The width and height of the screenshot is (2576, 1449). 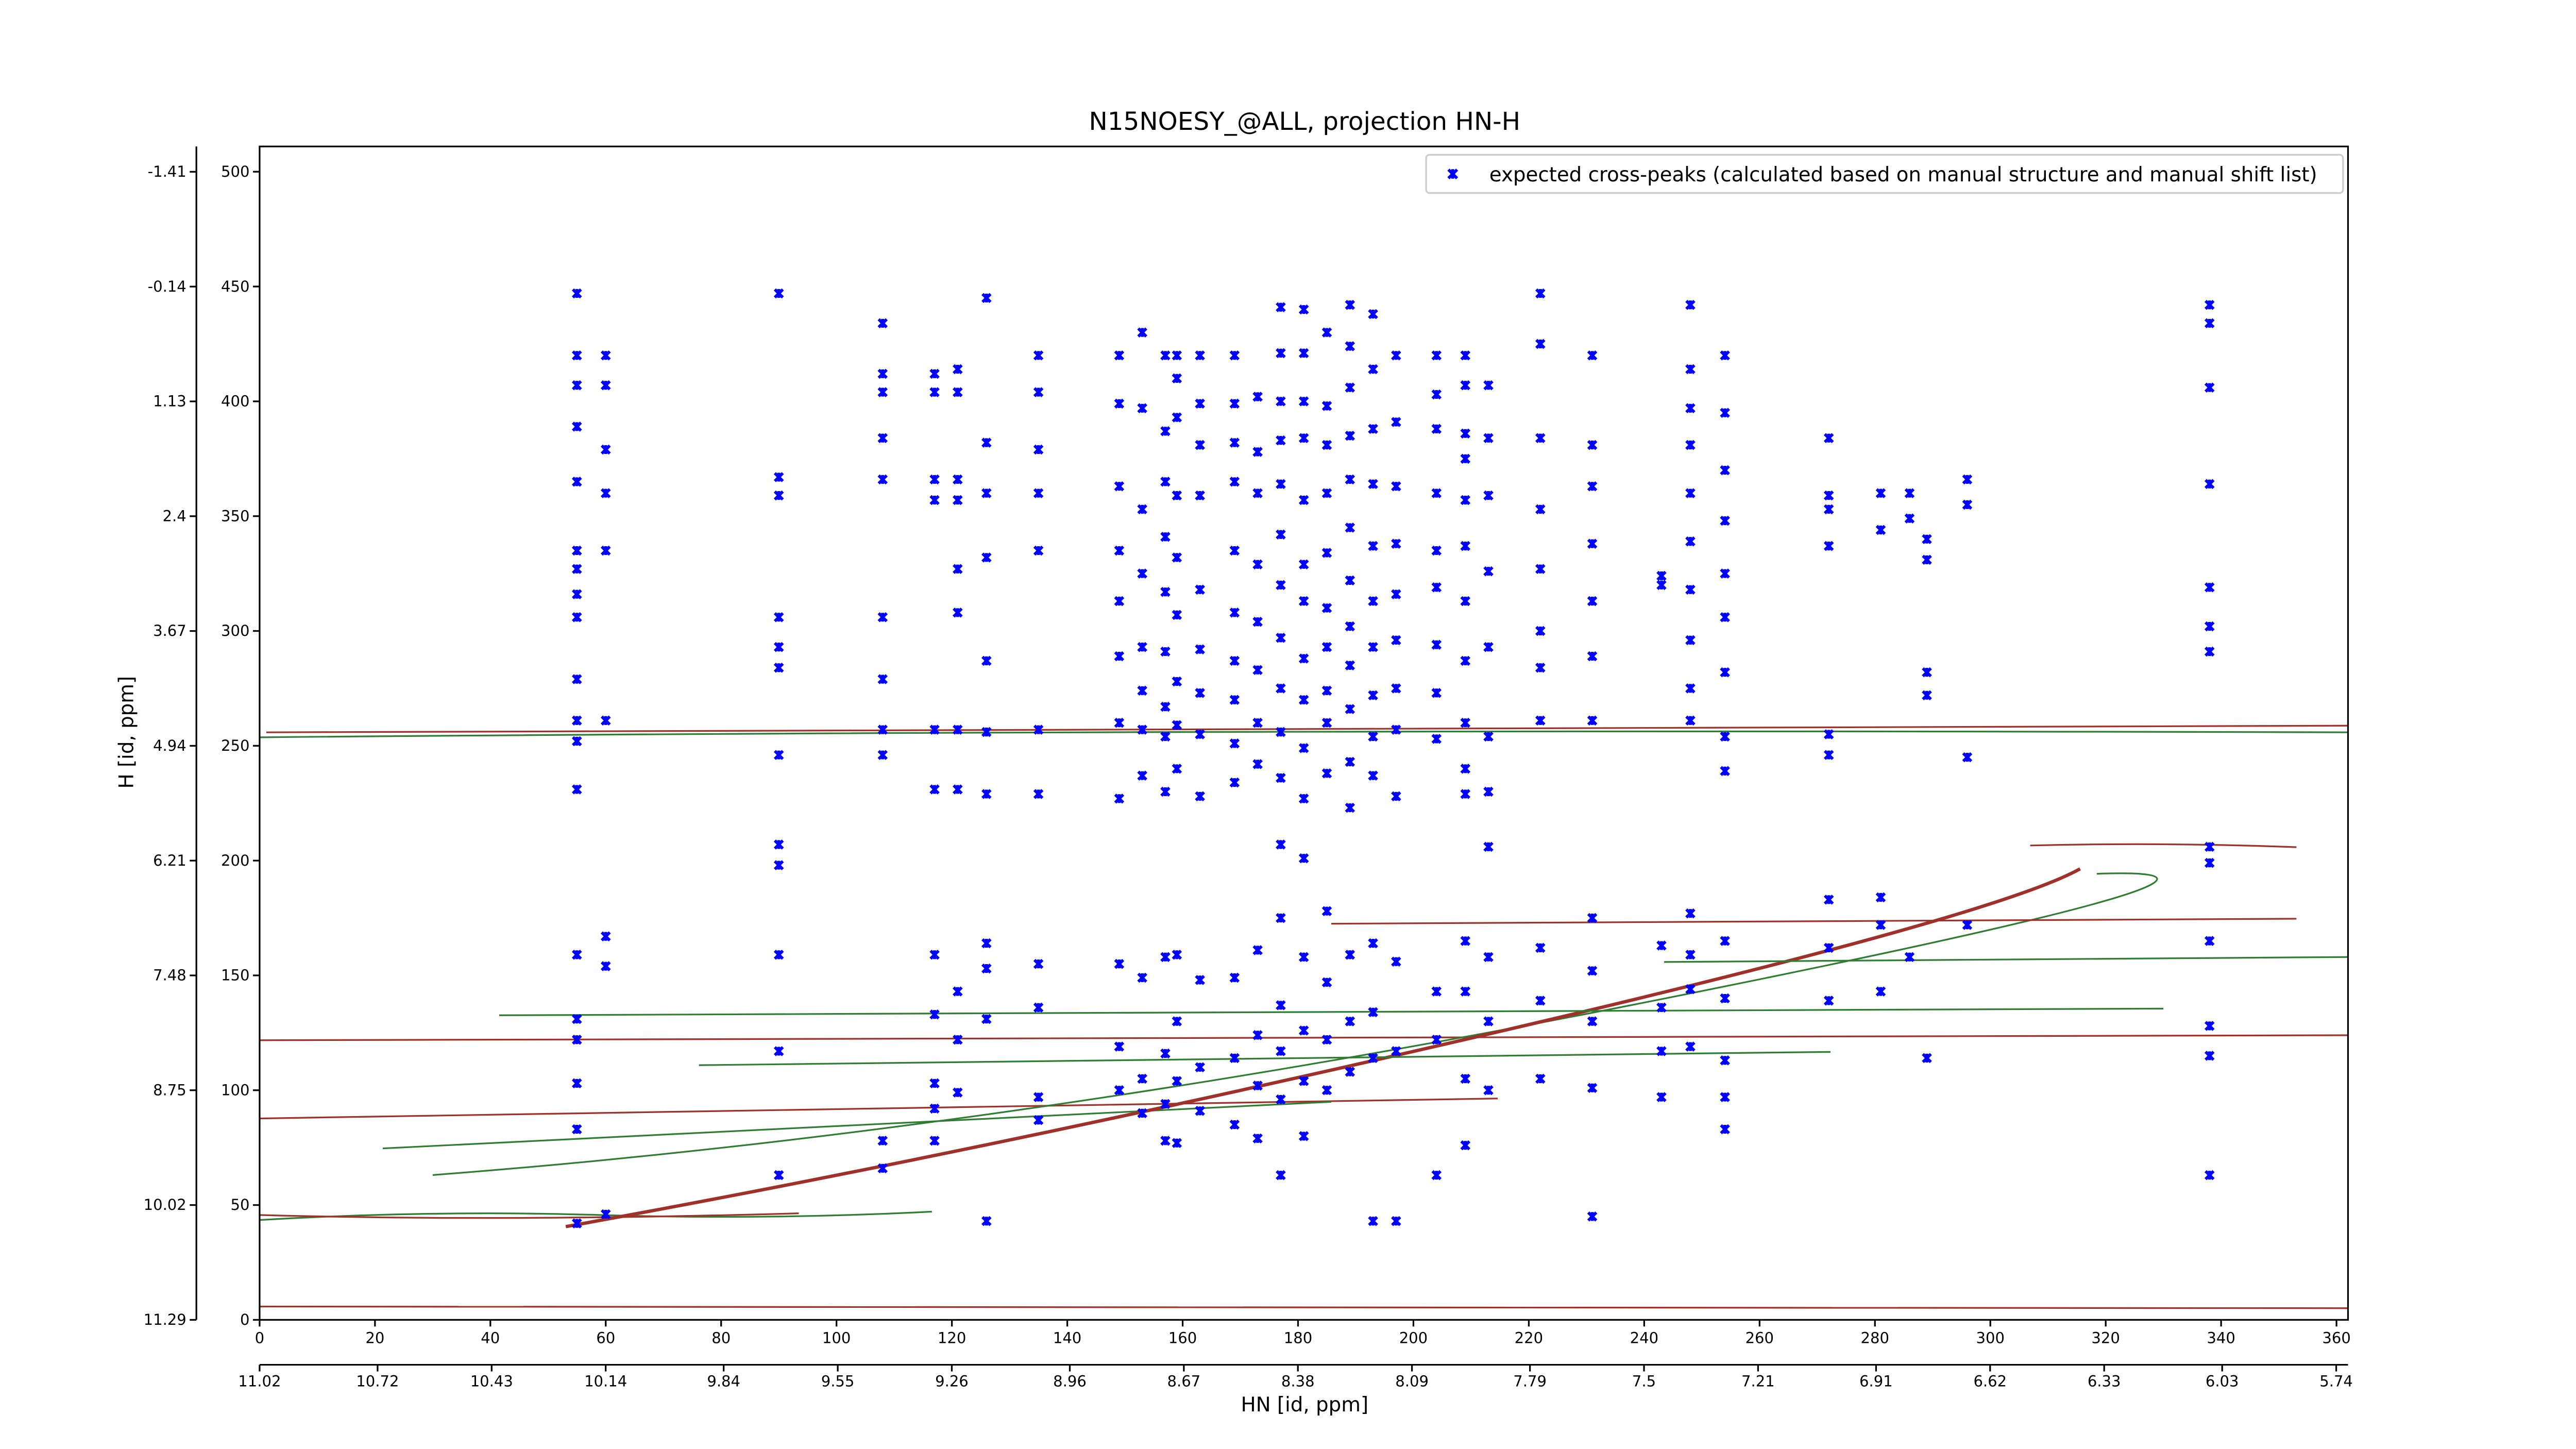 What do you see at coordinates (491, 1381) in the screenshot?
I see `x2-tick-label: 10.43` at bounding box center [491, 1381].